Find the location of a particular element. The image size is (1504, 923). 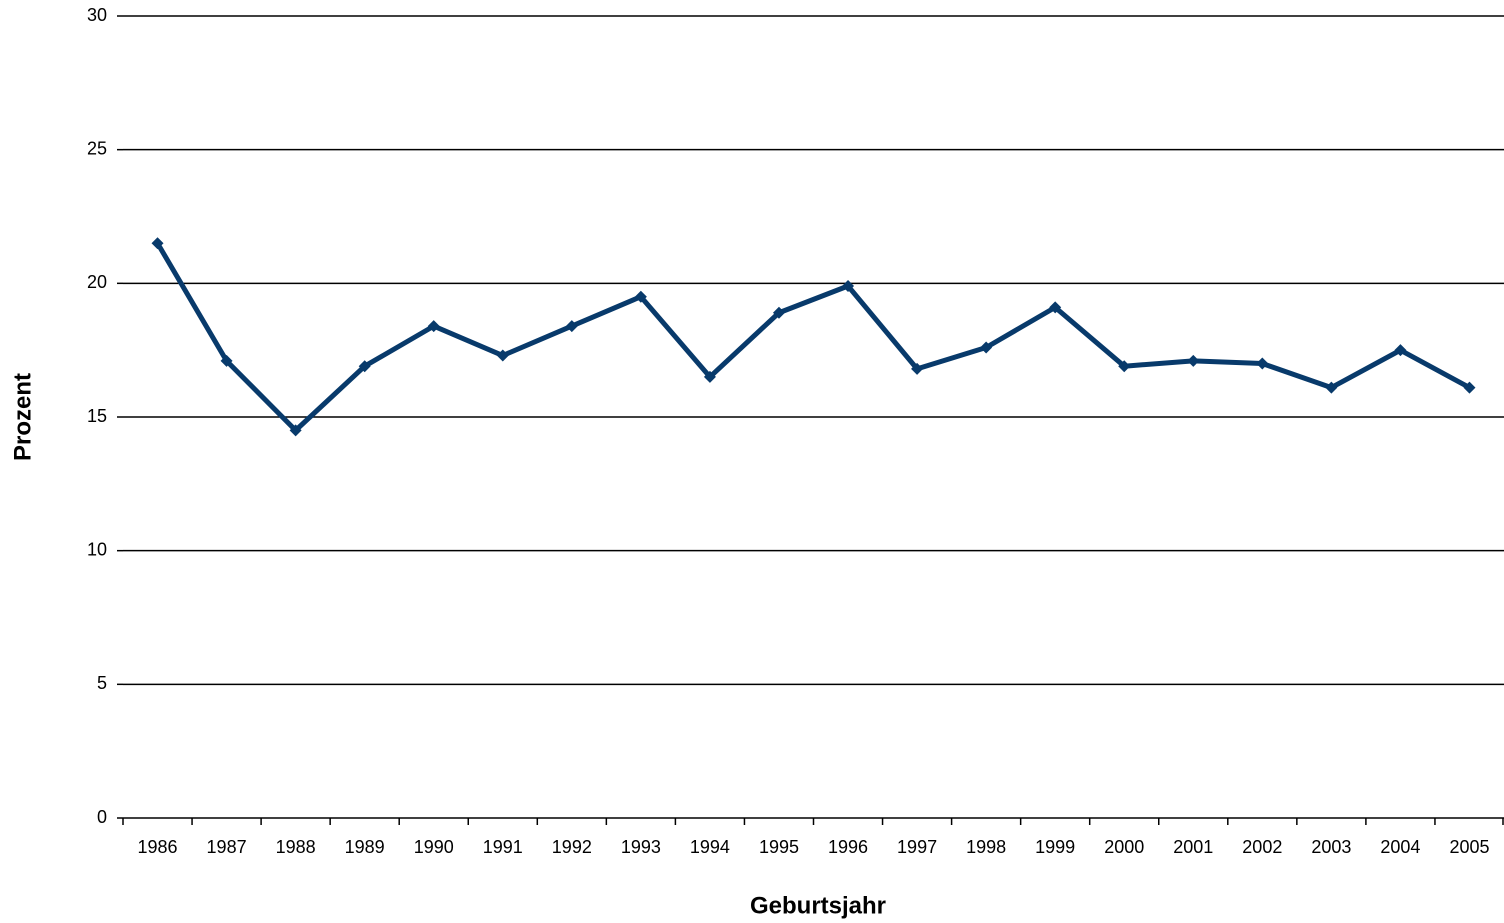

x-tick-label: 1991 is located at coordinates (503, 847).